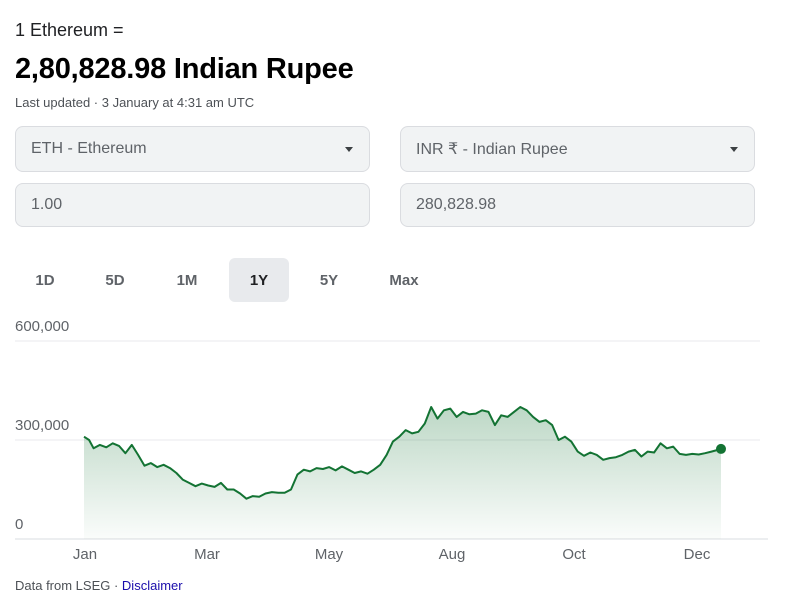  Describe the element at coordinates (721, 448) in the screenshot. I see `current-point` at that location.